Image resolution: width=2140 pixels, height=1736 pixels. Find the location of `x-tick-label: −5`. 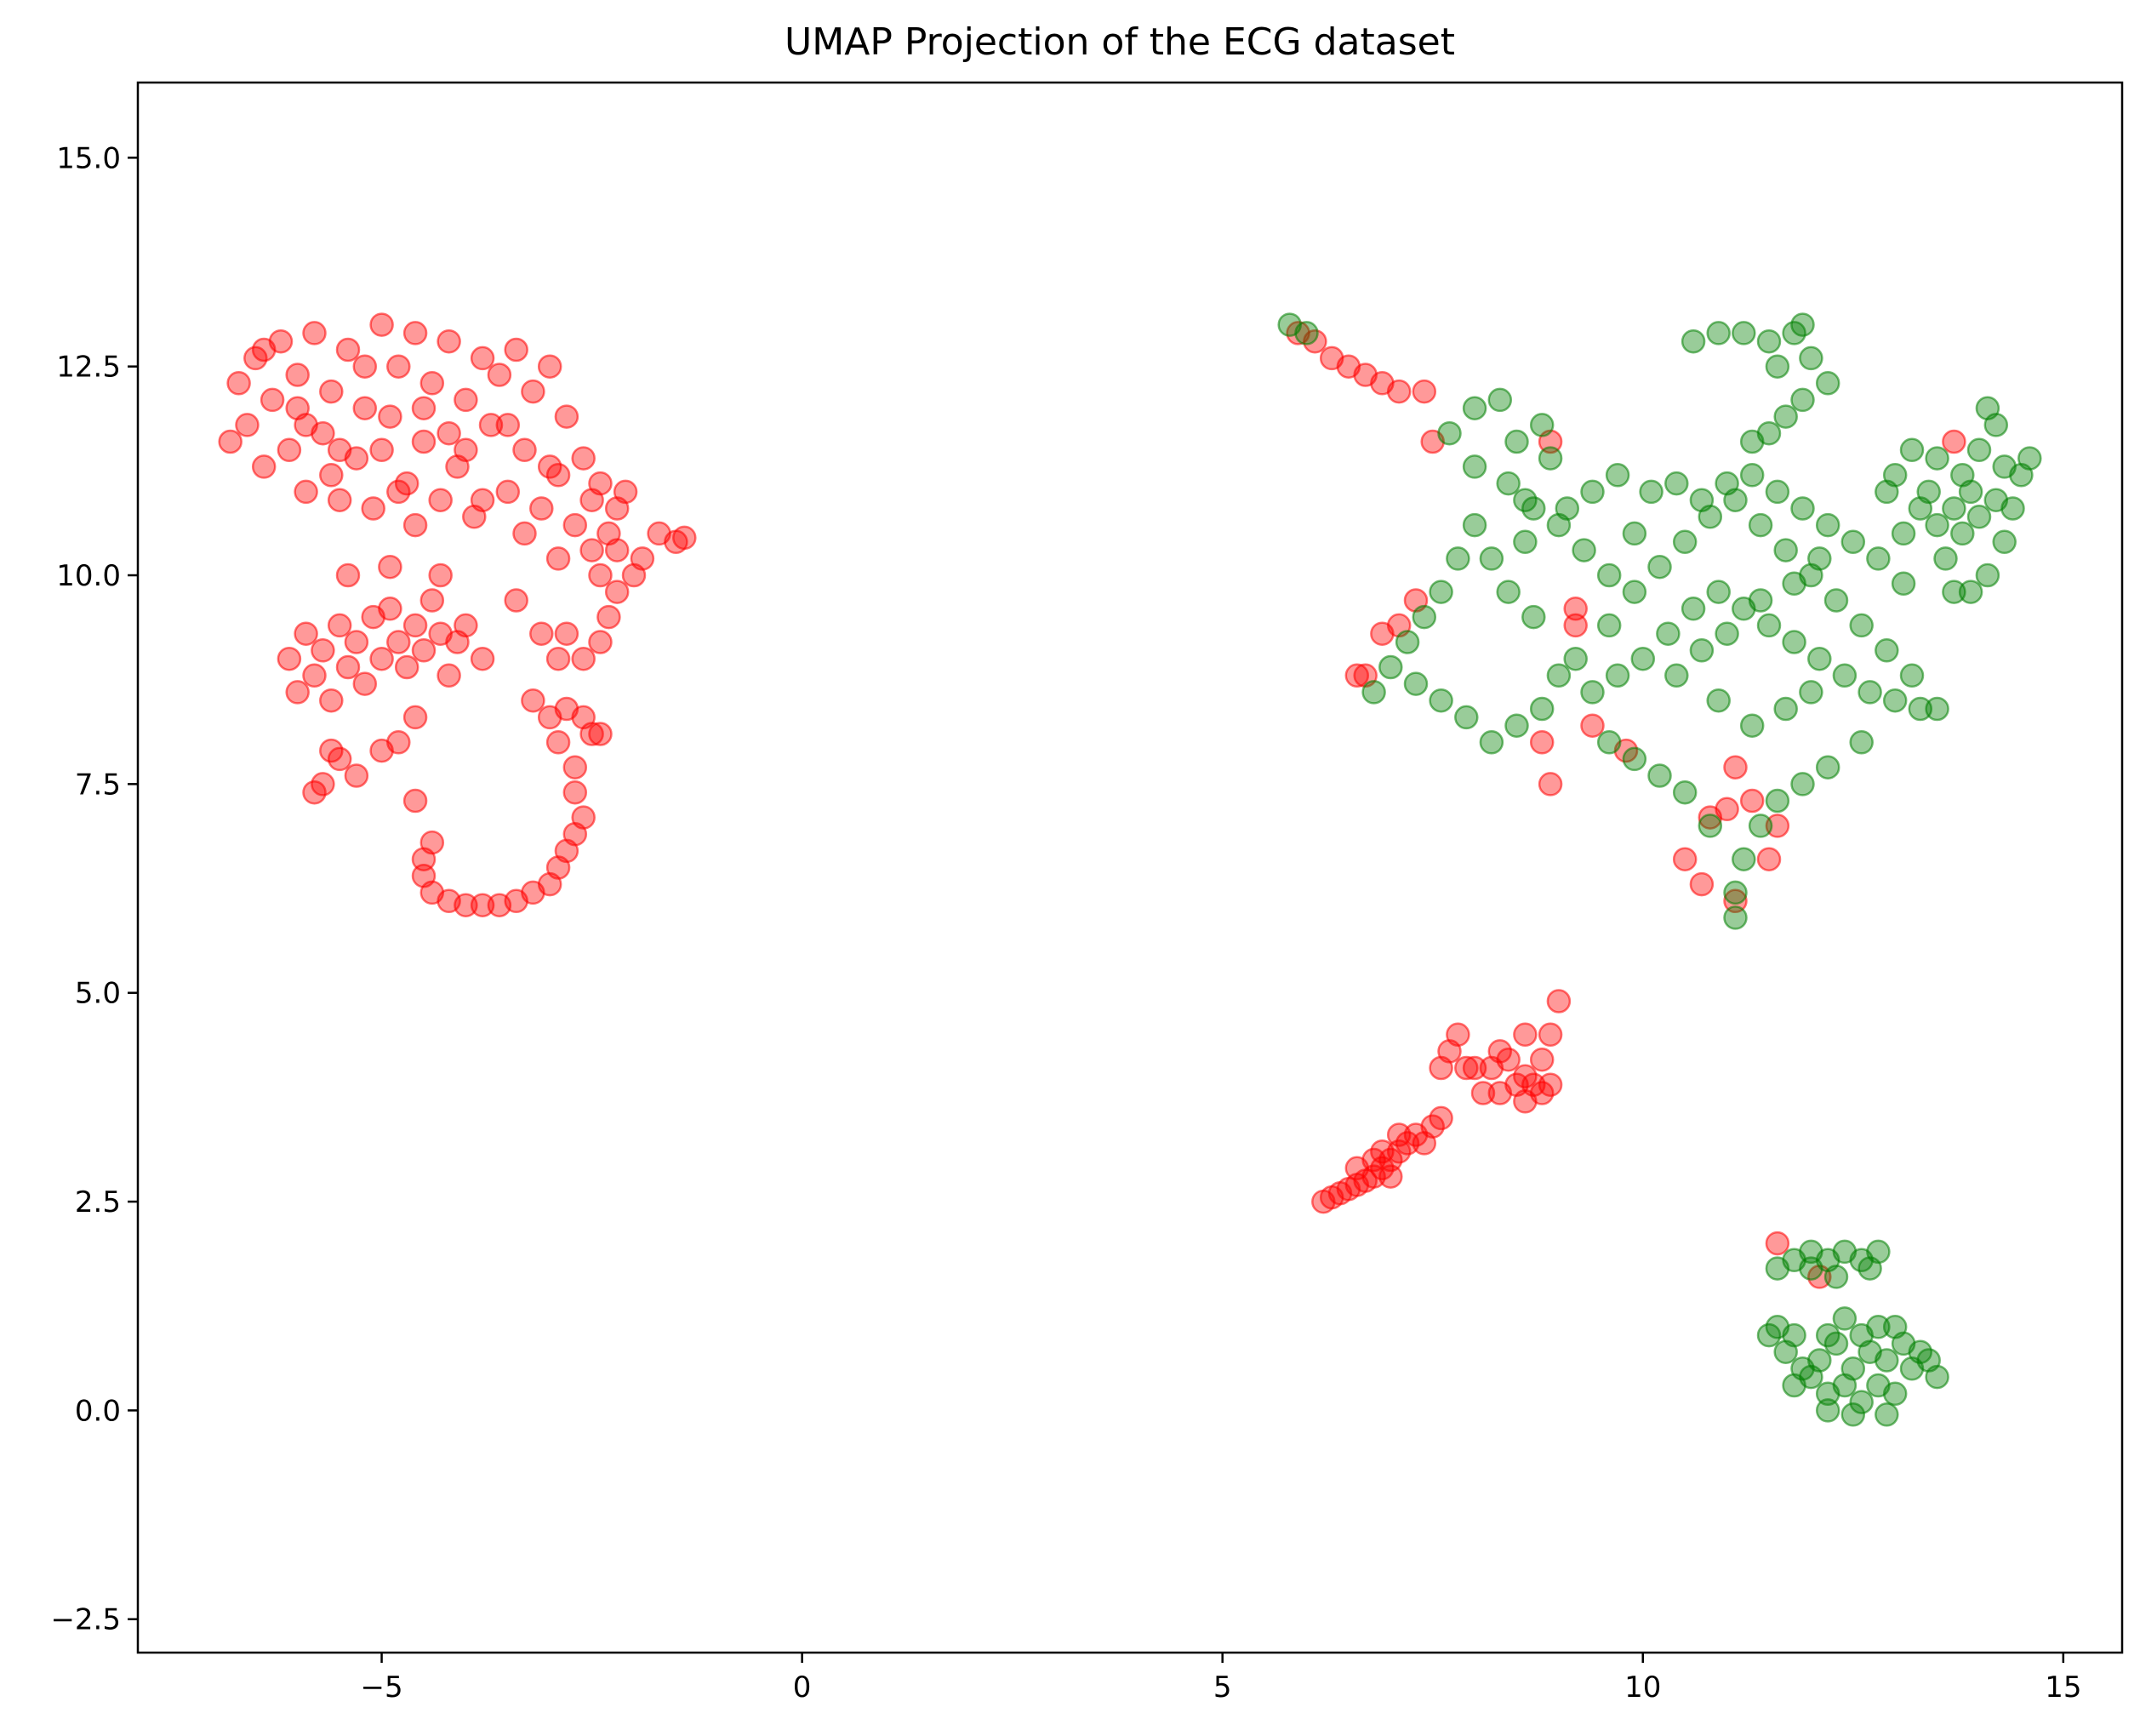

x-tick-label: −5 is located at coordinates (381, 1687).